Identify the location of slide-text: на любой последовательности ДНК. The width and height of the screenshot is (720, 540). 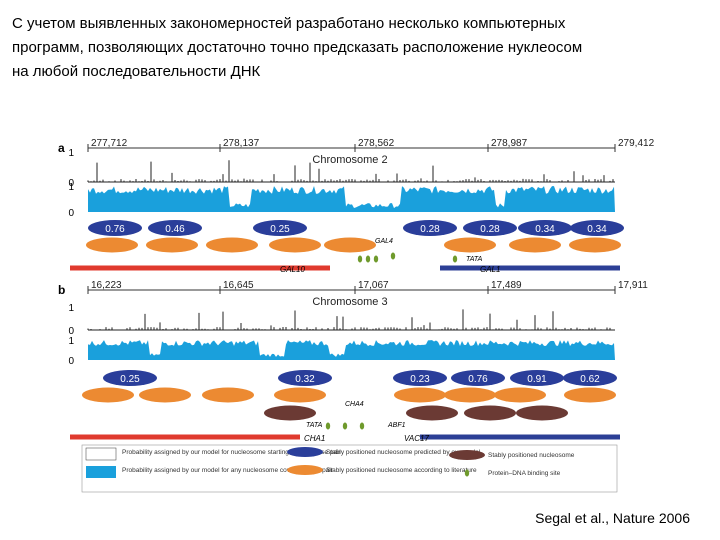
(136, 71).